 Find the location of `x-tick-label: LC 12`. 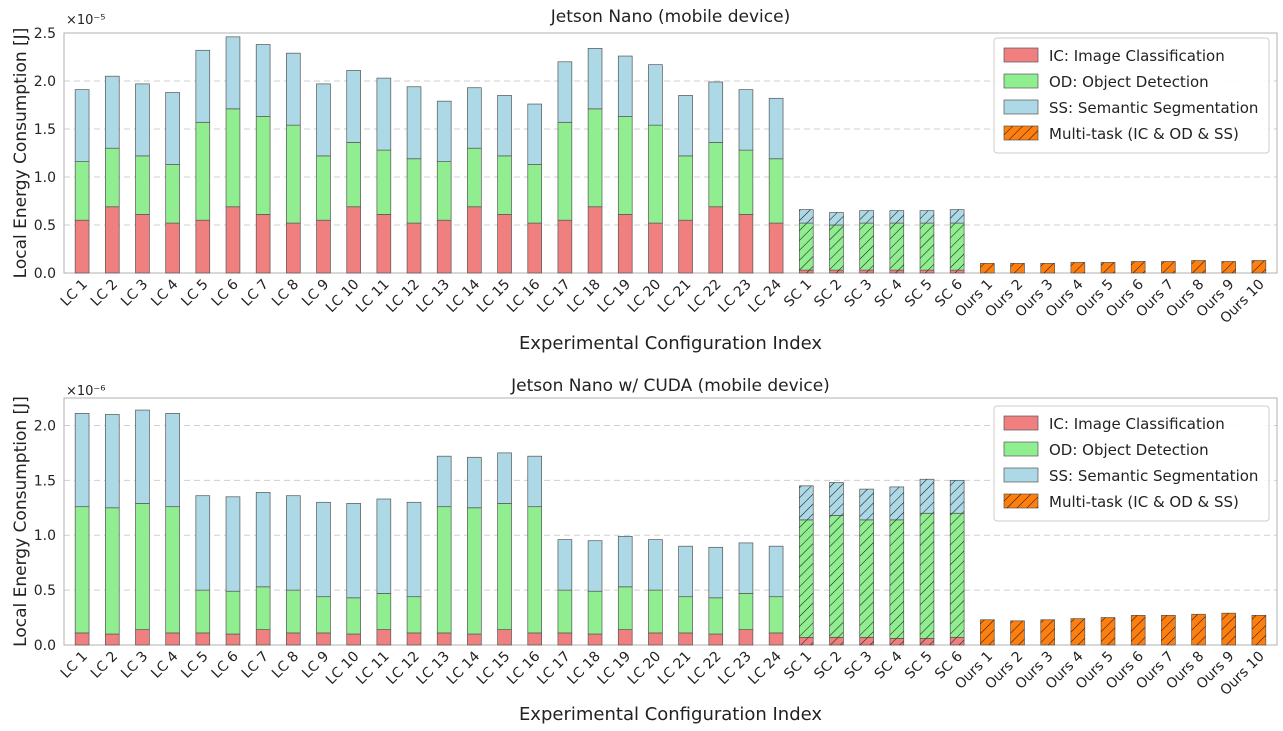

x-tick-label: LC 12 is located at coordinates (402, 296).